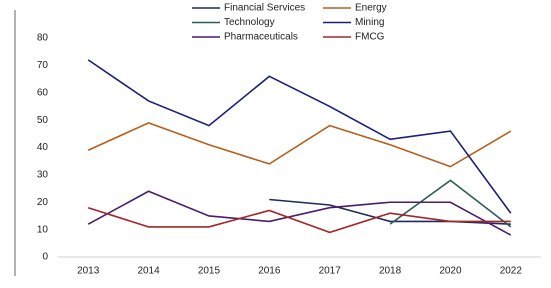 This screenshot has height=288, width=551. What do you see at coordinates (43, 175) in the screenshot?
I see `y-tick-label: 30` at bounding box center [43, 175].